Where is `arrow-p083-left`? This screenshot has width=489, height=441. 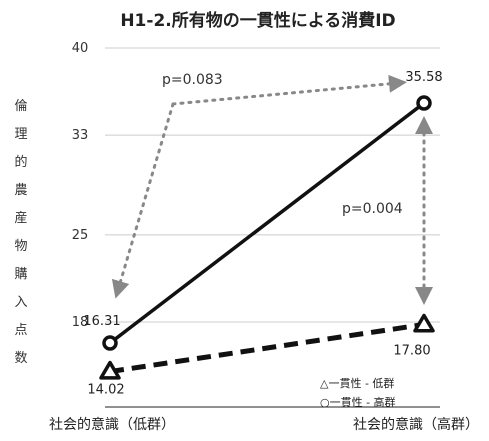
arrow-p083-left is located at coordinates (143, 200).